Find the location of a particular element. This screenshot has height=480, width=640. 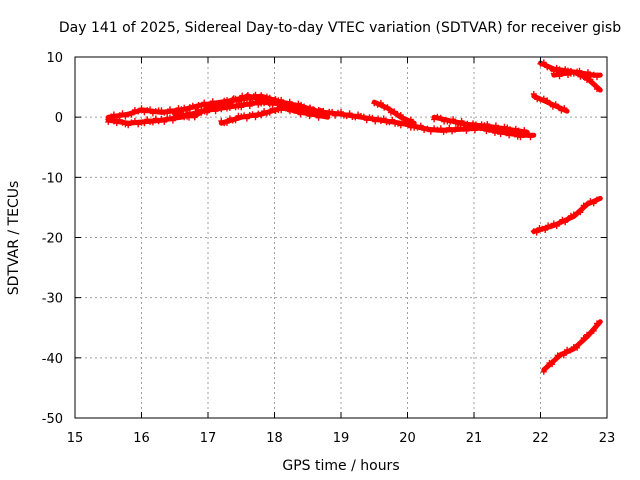

y-tick-labels: 10 0 -10 -20 -30 -40 -50 is located at coordinates (52, 239).